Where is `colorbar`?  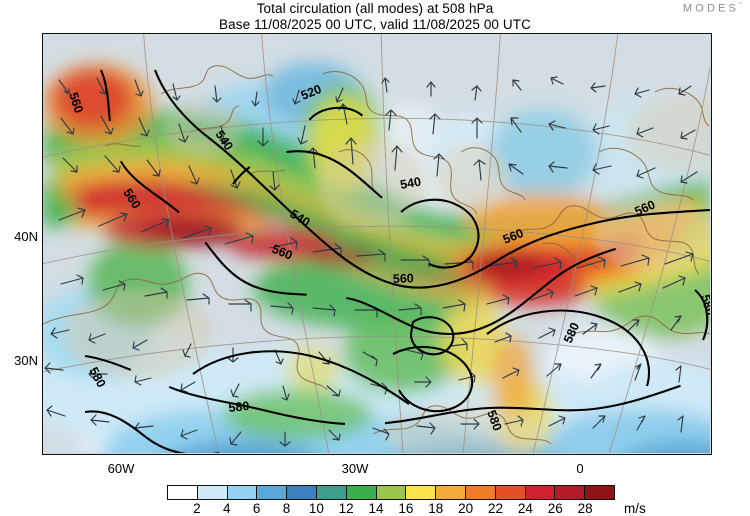 colorbar is located at coordinates (391, 492).